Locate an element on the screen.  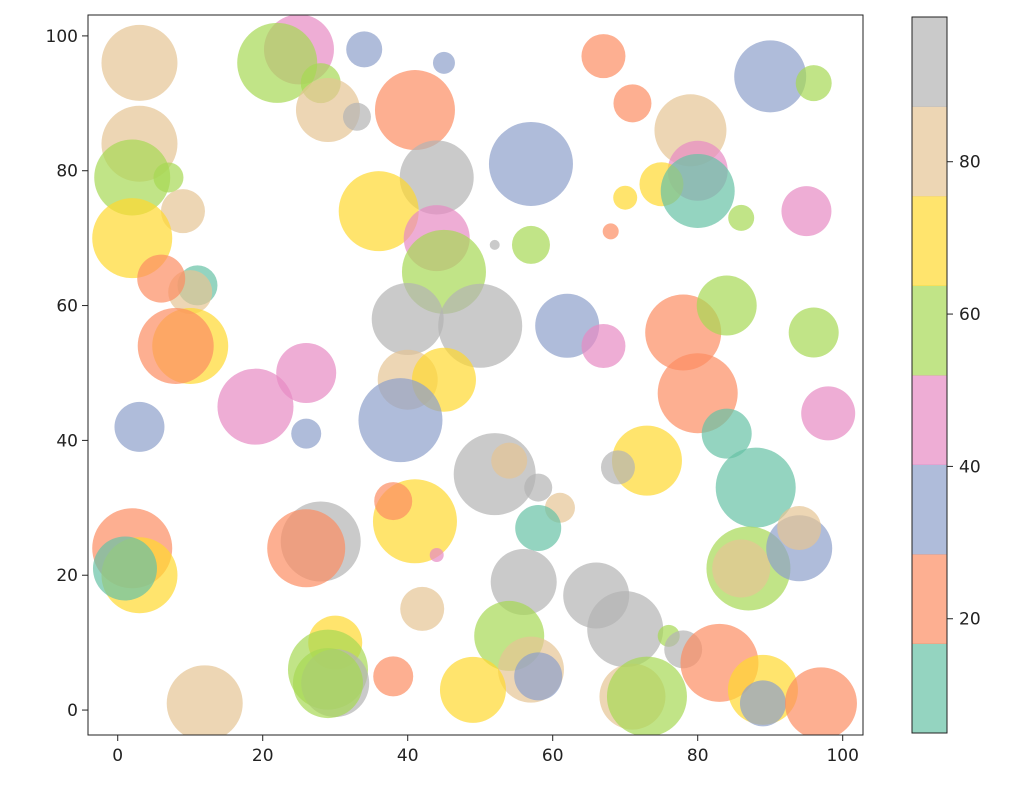
x-axis: 0 20 40 60 80 100 is located at coordinates (485, 750).